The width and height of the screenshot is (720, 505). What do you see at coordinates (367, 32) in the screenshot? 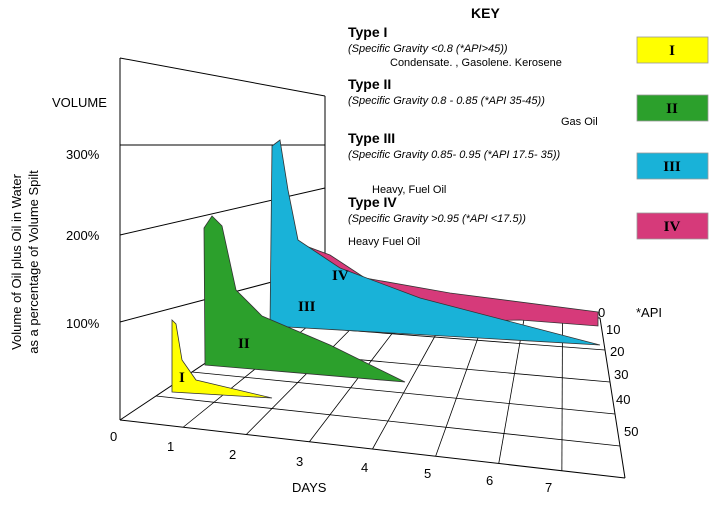
I see `key-type-name: Type I` at bounding box center [367, 32].